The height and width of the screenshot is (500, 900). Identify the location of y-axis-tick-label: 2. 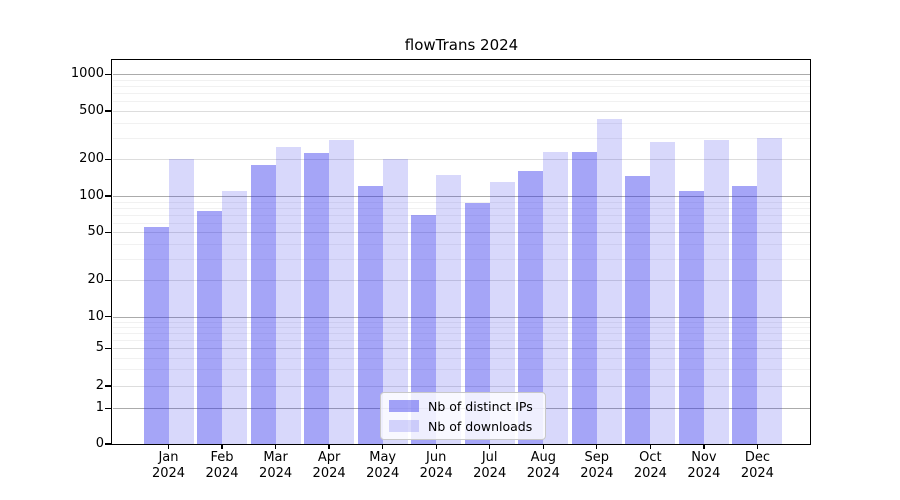
(99, 385).